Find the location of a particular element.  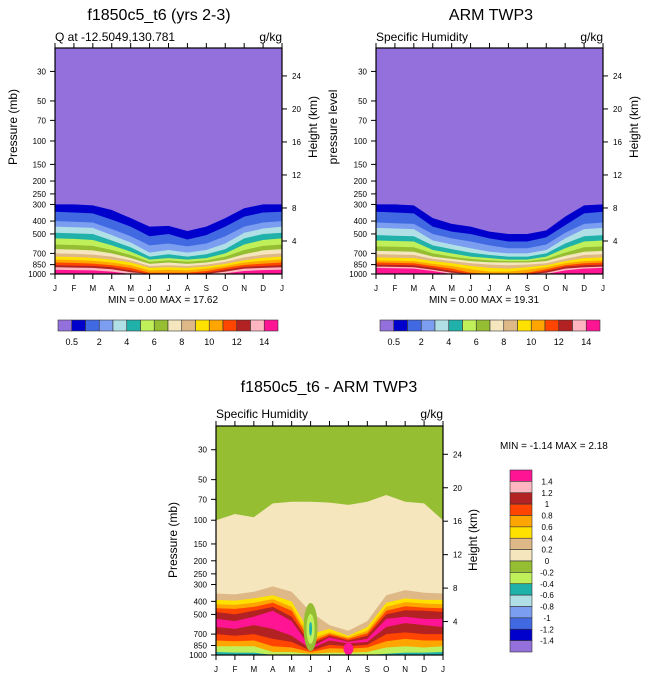

y-right-tick-label: 20 is located at coordinates (296, 109).